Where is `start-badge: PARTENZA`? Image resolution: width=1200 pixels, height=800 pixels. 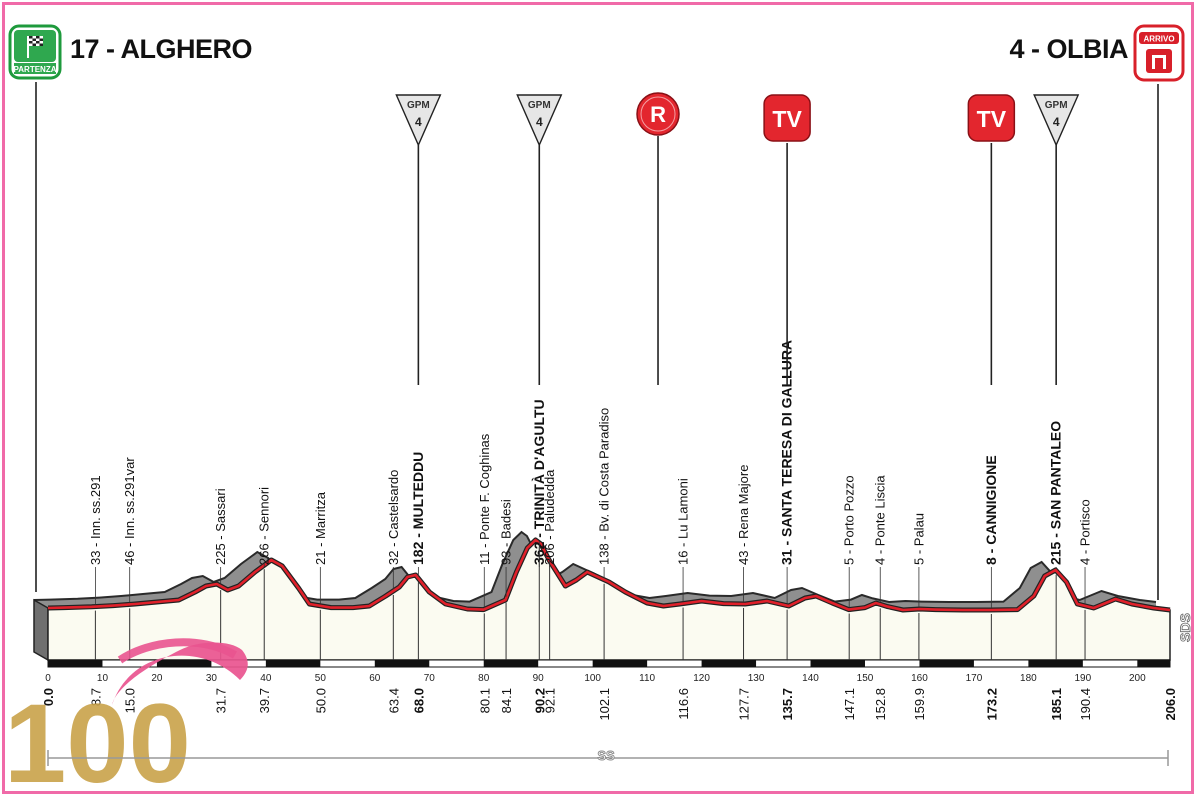
start-badge: PARTENZA is located at coordinates (35, 52).